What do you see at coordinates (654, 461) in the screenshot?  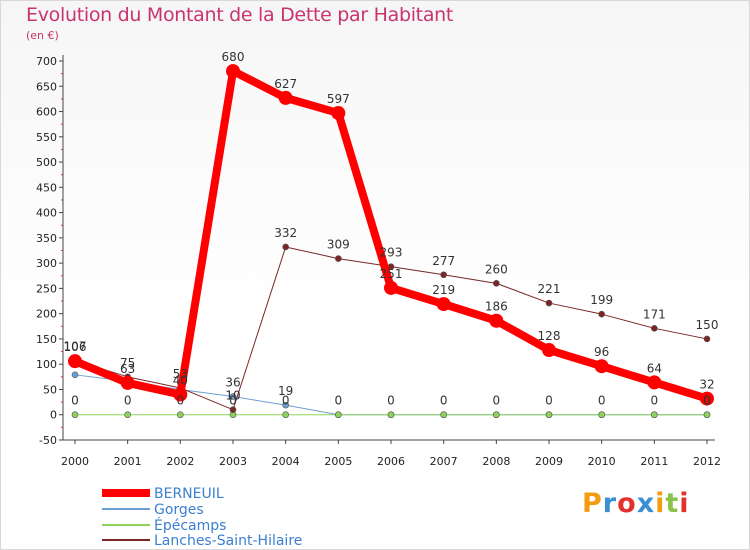 I see `x-tick-label: 2011` at bounding box center [654, 461].